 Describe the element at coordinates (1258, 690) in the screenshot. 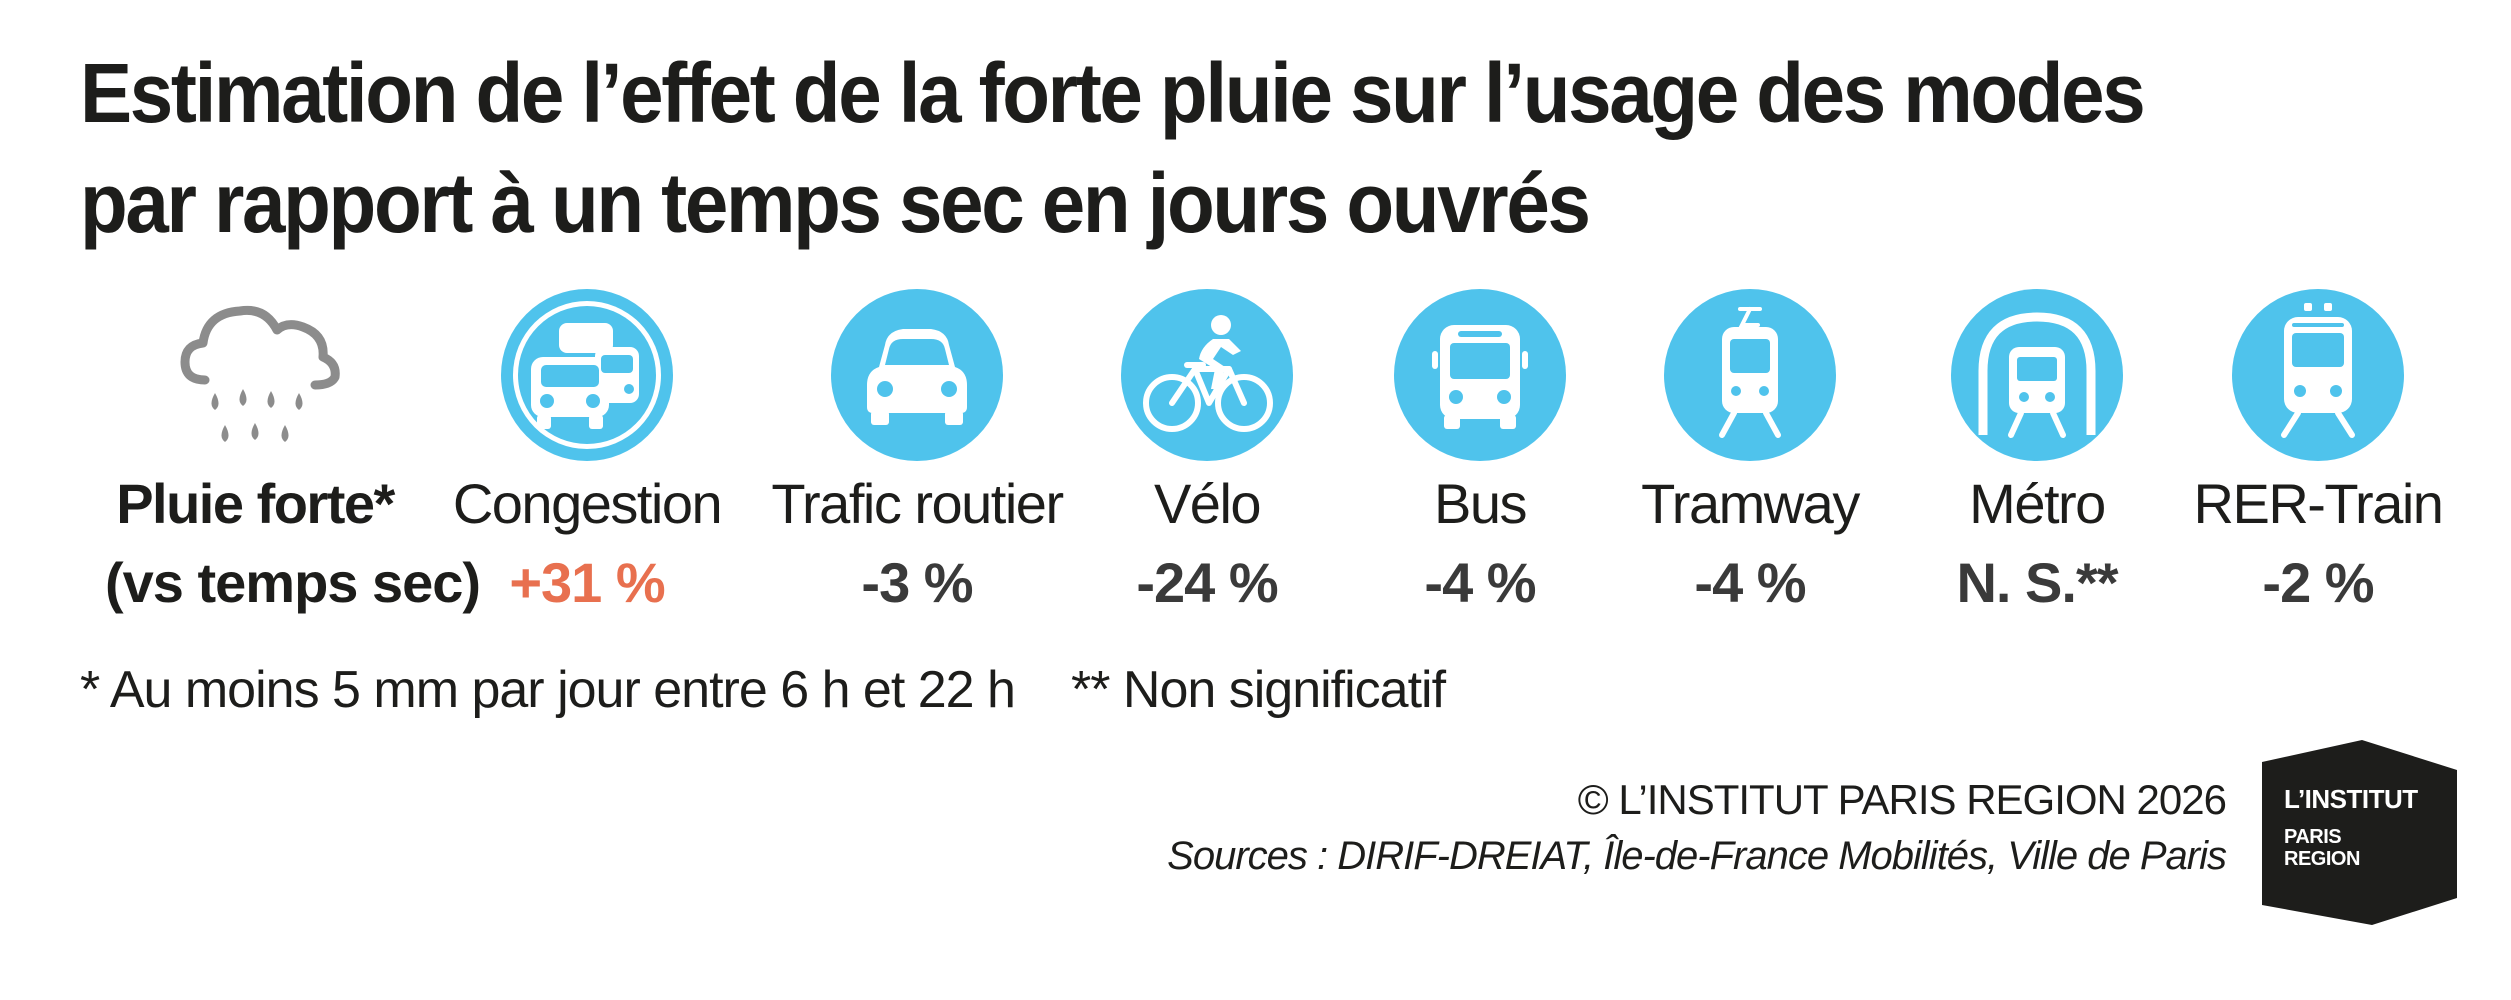

I see `footnote-ns: ** Non significatif` at that location.